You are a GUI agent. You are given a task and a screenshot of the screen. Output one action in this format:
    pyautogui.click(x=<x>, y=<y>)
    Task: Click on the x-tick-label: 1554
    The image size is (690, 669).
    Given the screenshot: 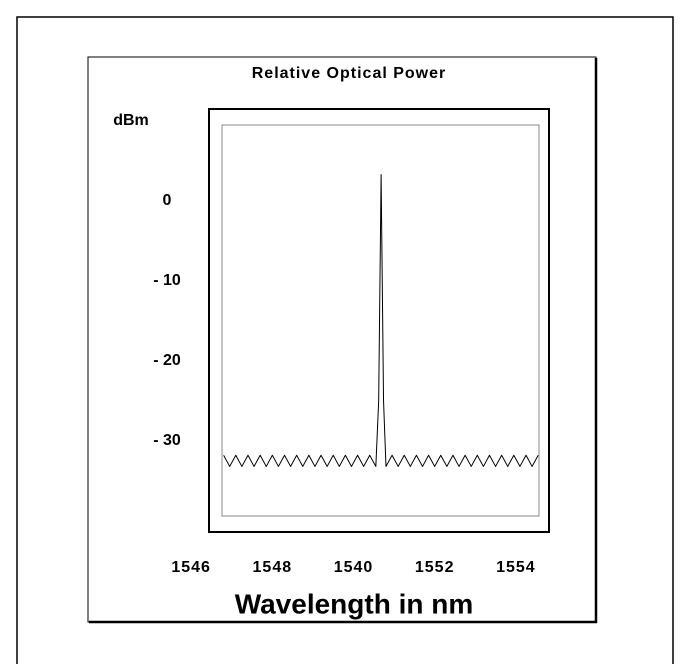 What is the action you would take?
    pyautogui.click(x=516, y=567)
    